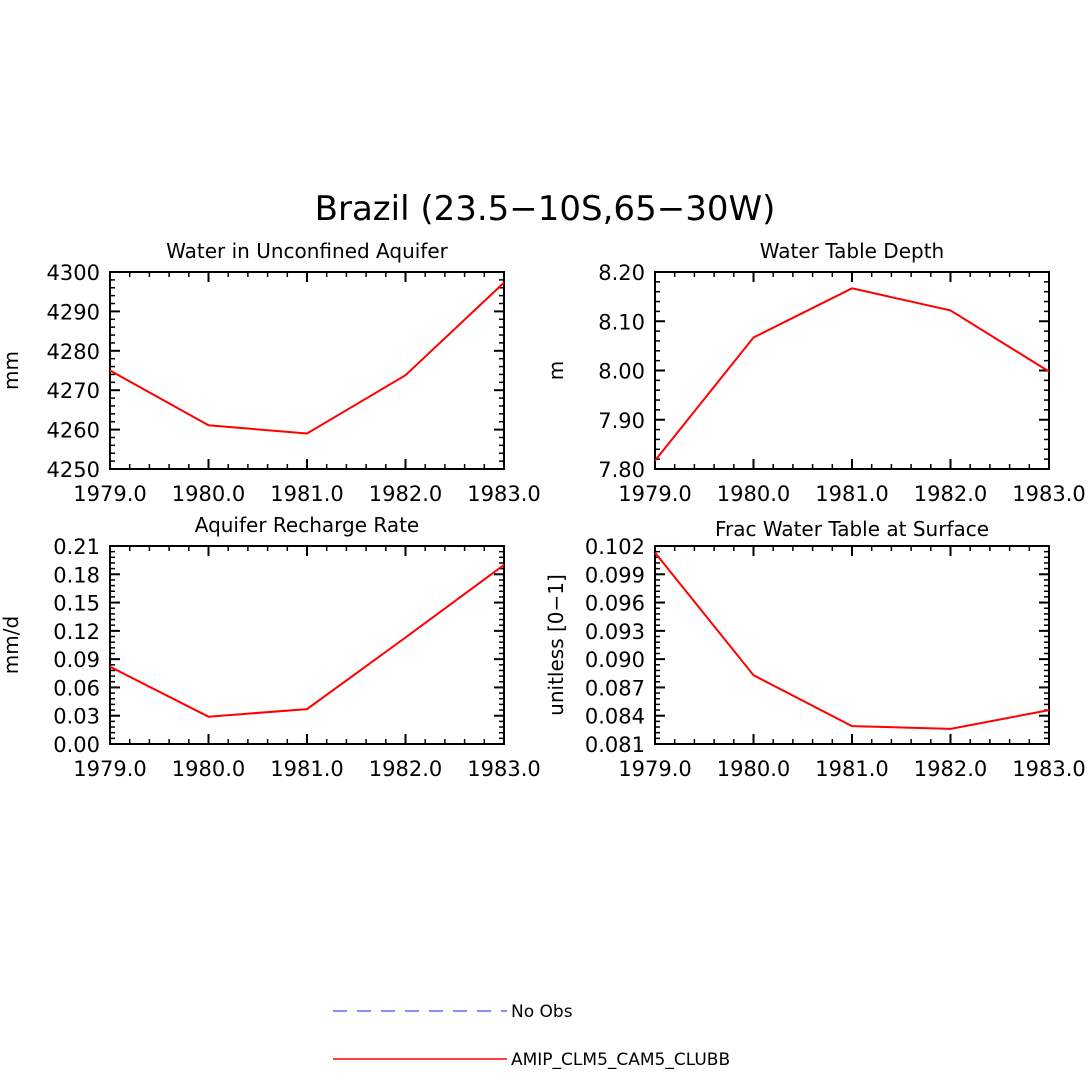 This screenshot has height=1090, width=1090. What do you see at coordinates (73, 431) in the screenshot?
I see `y-tick-label: 4260` at bounding box center [73, 431].